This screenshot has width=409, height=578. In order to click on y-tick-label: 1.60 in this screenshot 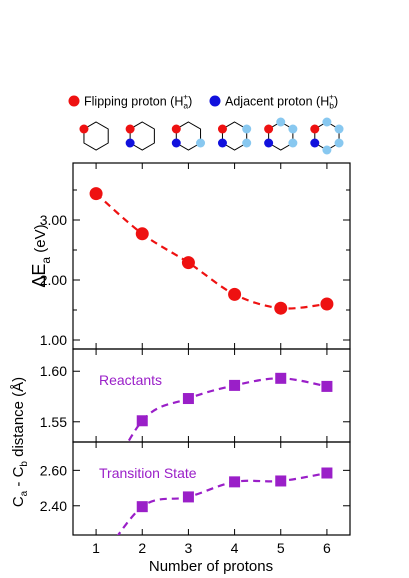, I will do `click(53, 371)`.